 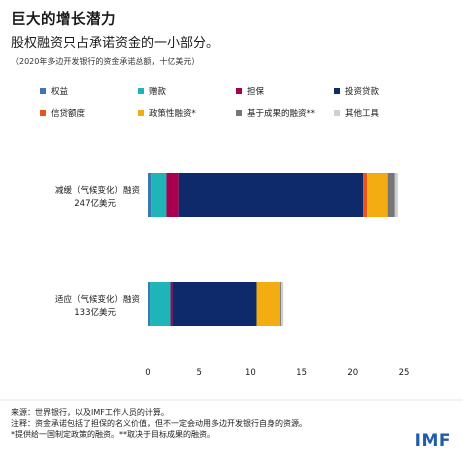 What do you see at coordinates (198, 373) in the screenshot?
I see `x-tick-label: 5` at bounding box center [198, 373].